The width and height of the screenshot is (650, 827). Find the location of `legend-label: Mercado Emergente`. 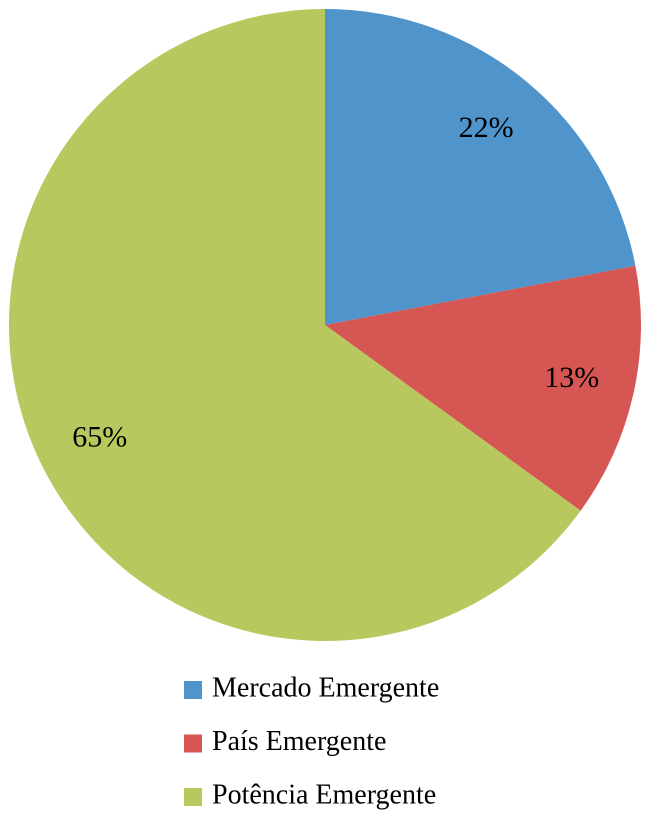

legend-label: Mercado Emergente is located at coordinates (325, 687).